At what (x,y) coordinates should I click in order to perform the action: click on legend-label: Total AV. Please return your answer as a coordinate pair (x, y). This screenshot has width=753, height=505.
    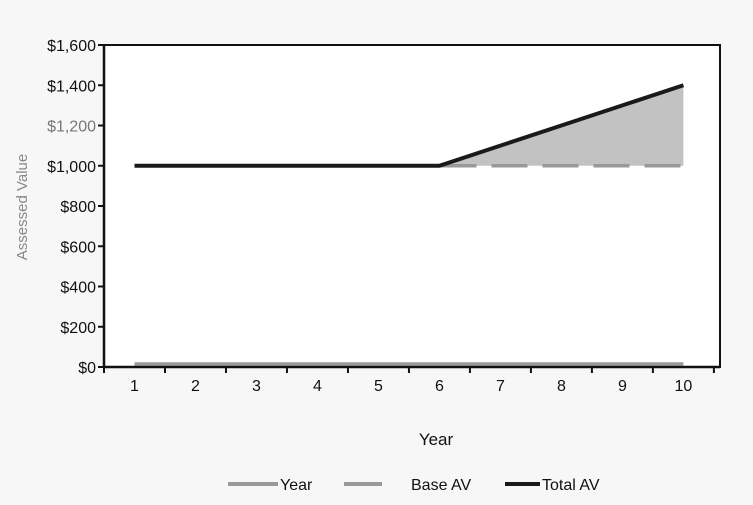
    Looking at the image, I should click on (571, 485).